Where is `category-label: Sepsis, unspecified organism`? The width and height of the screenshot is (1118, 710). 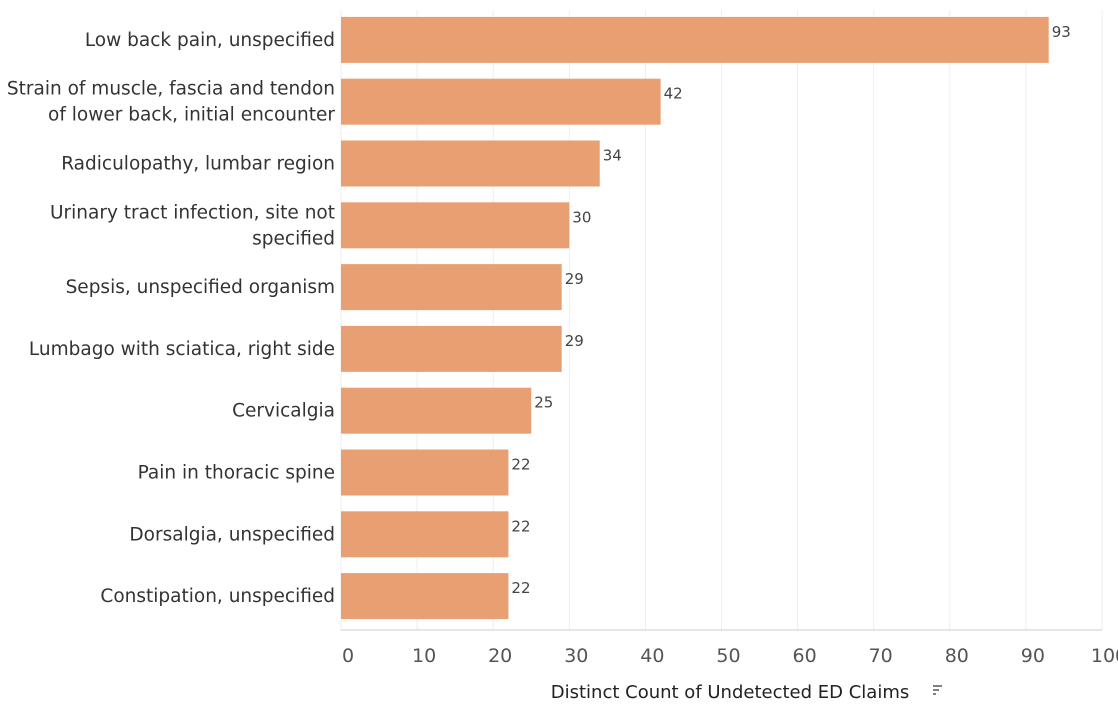
category-label: Sepsis, unspecified organism is located at coordinates (200, 287).